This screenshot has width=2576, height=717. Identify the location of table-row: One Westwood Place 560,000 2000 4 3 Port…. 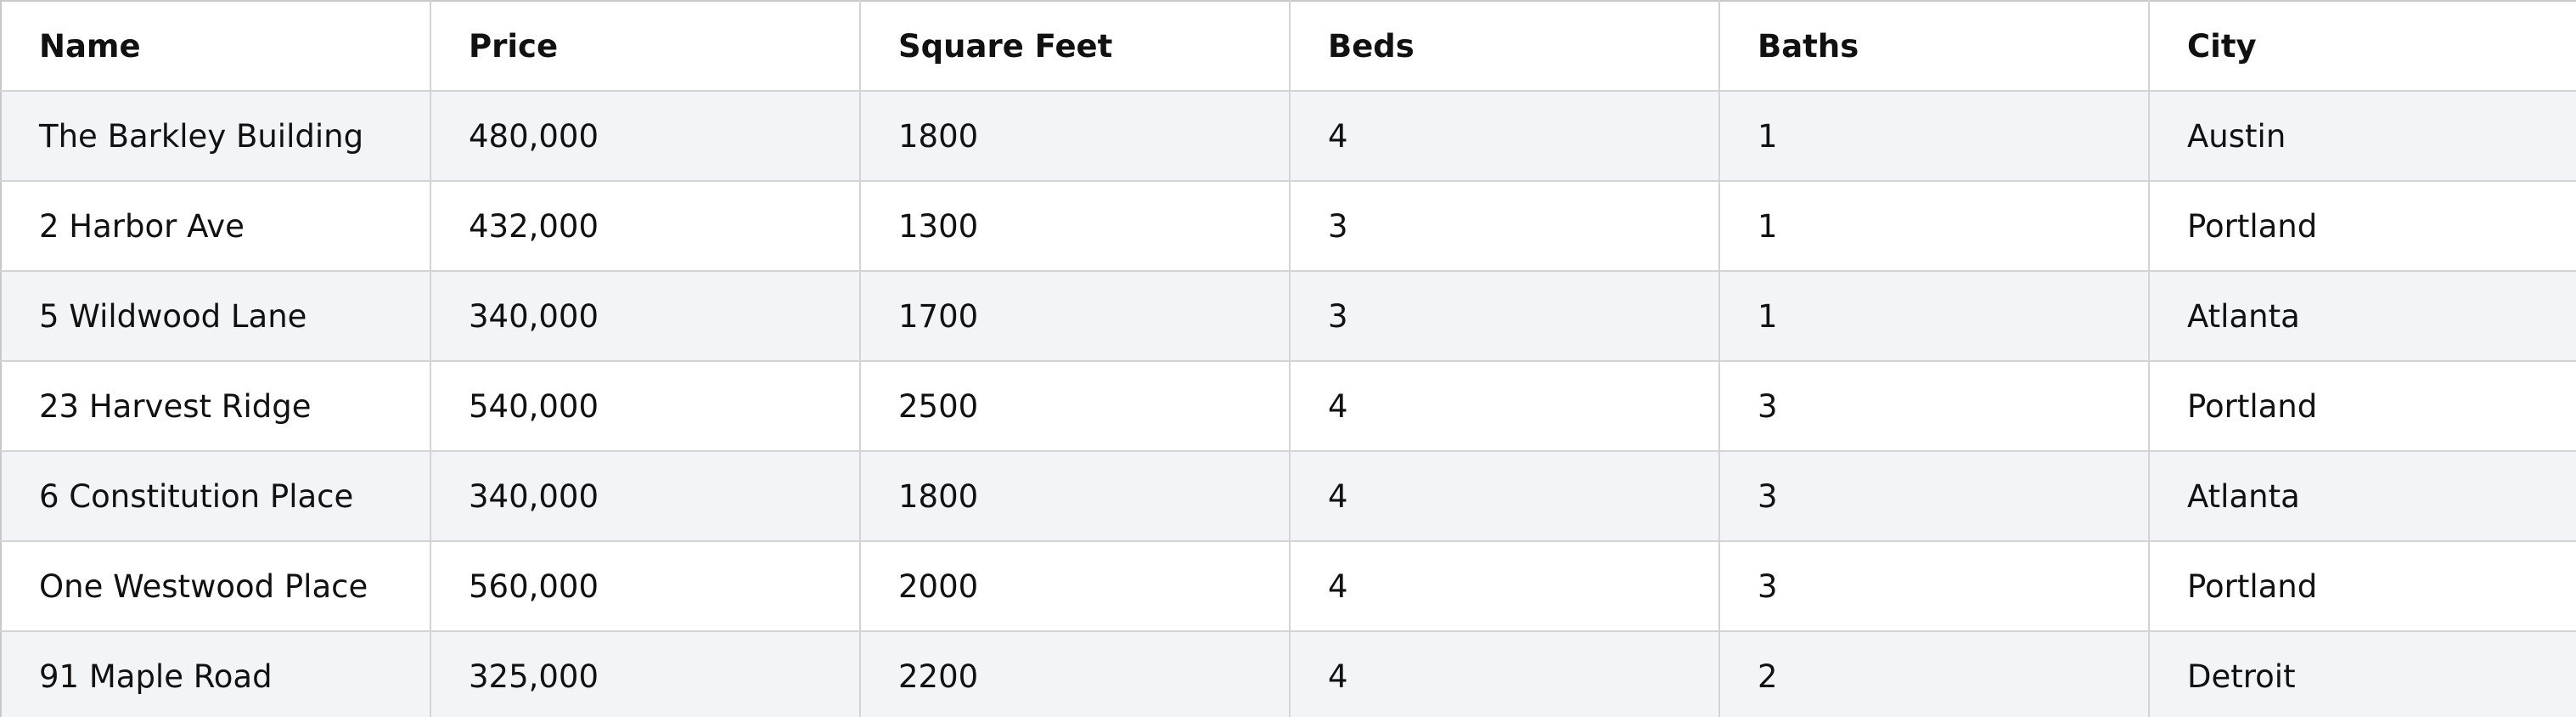
(1288, 586).